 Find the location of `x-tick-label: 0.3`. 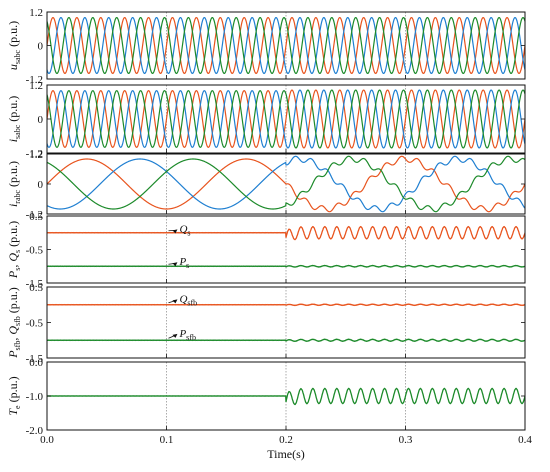

x-tick-label: 0.3 is located at coordinates (406, 440).